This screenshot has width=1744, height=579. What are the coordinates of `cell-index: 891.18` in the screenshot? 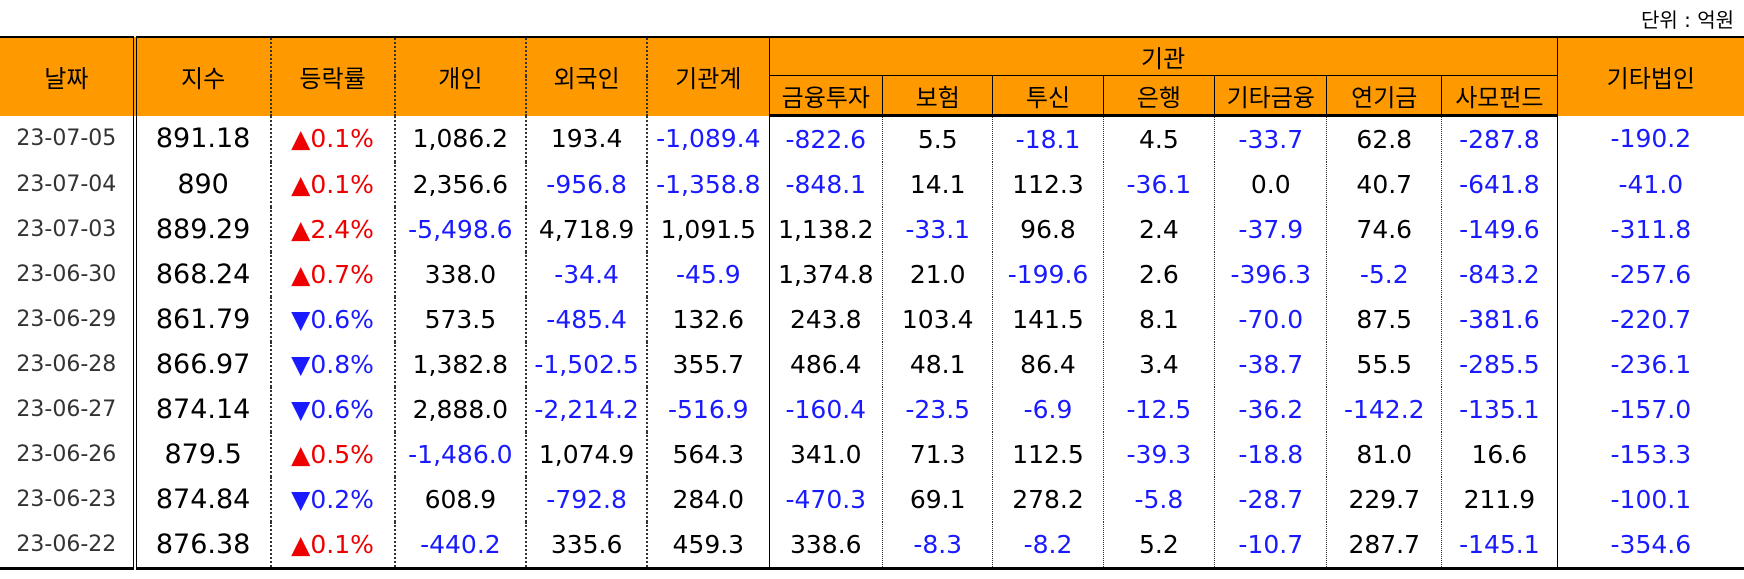 It's located at (201, 138).